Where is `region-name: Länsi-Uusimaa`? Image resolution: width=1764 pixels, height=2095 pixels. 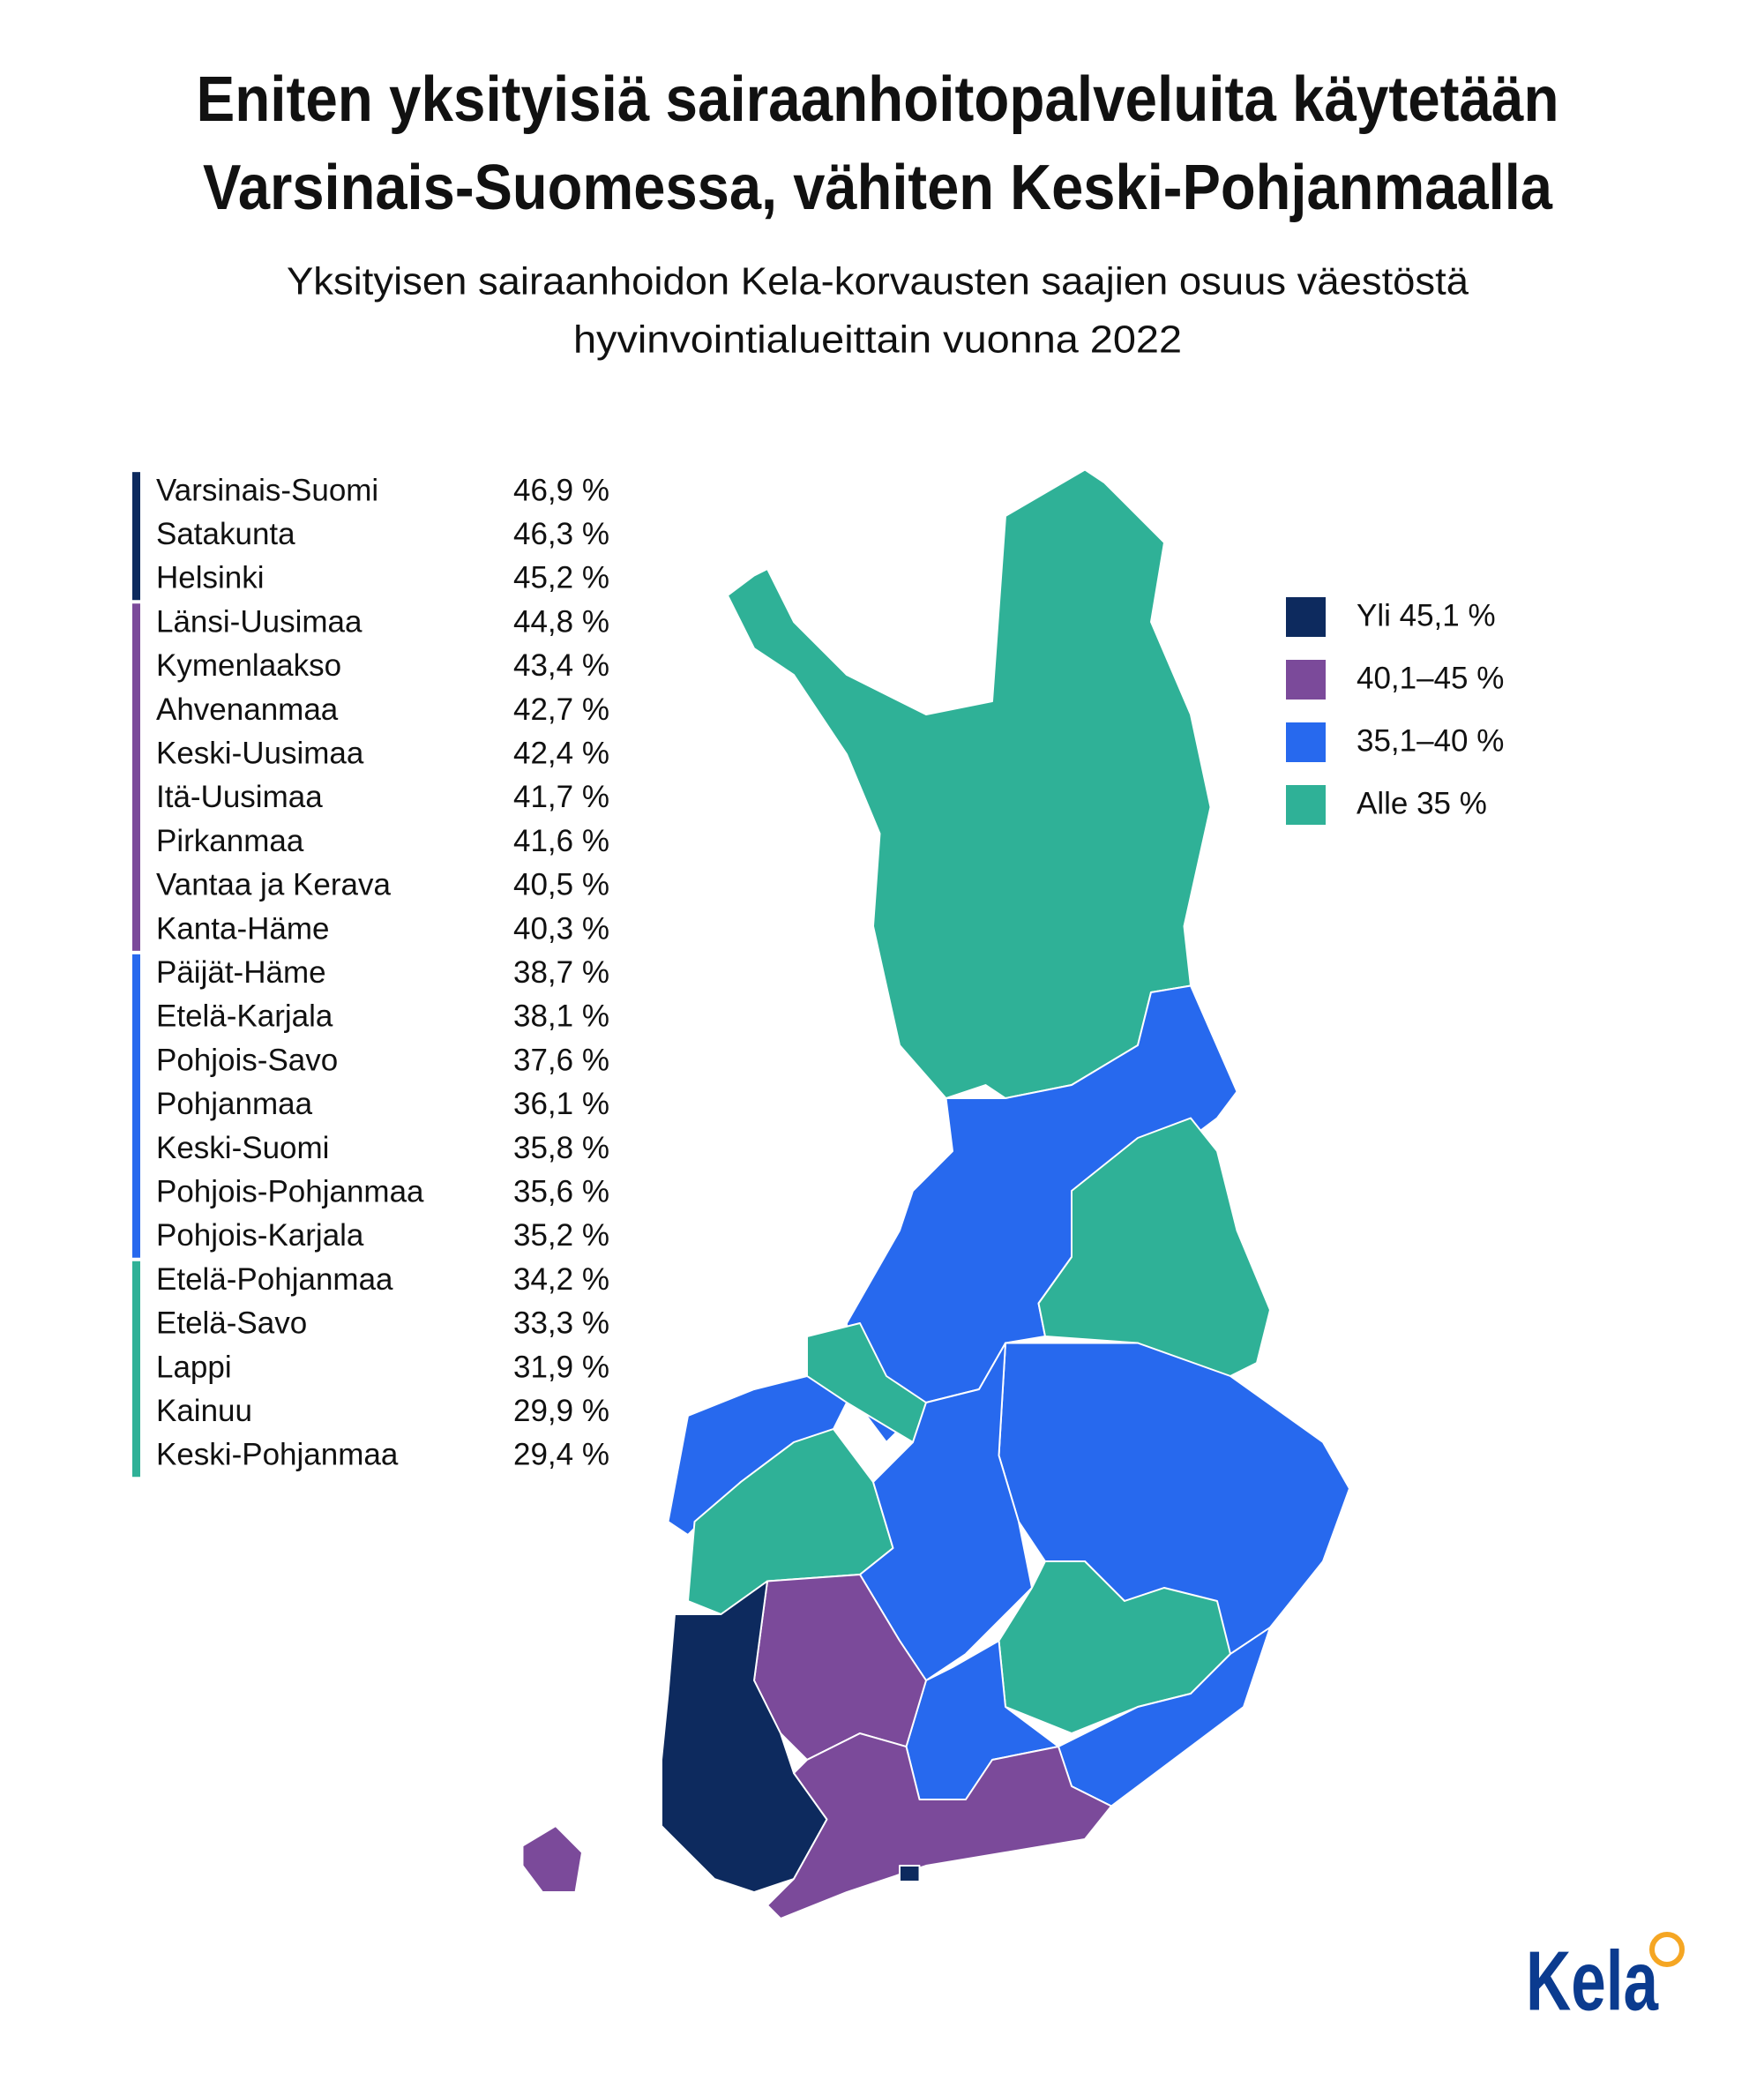 region-name: Länsi-Uusimaa is located at coordinates (259, 621).